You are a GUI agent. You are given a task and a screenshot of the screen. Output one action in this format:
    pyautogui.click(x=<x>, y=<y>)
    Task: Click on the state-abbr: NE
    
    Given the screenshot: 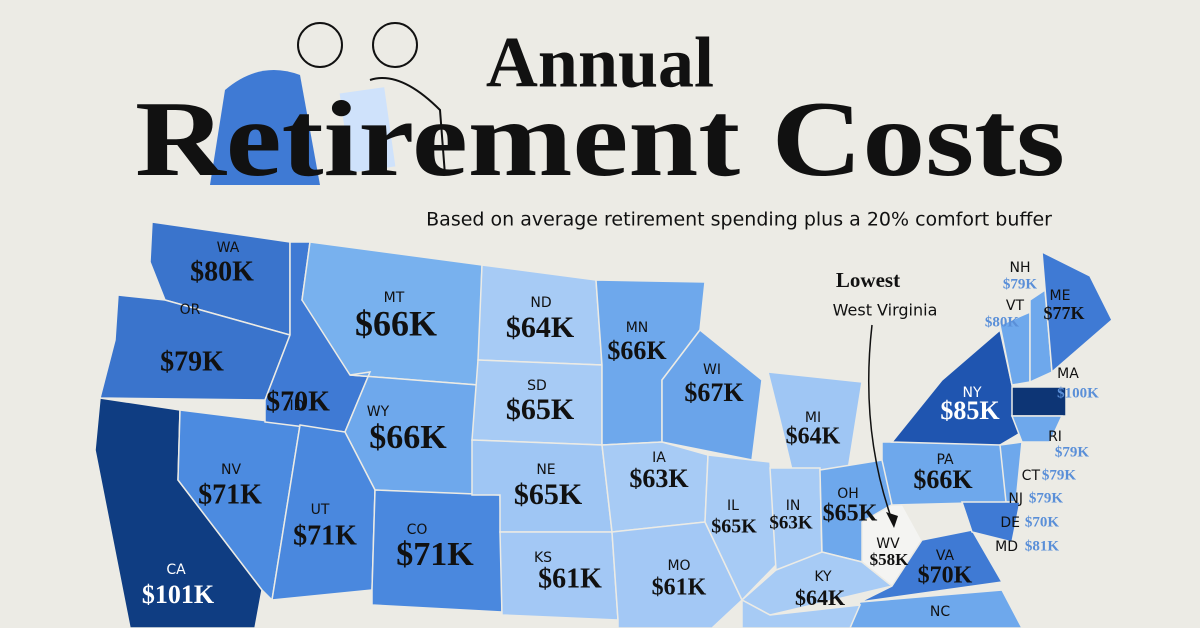 What is the action you would take?
    pyautogui.click(x=545, y=470)
    